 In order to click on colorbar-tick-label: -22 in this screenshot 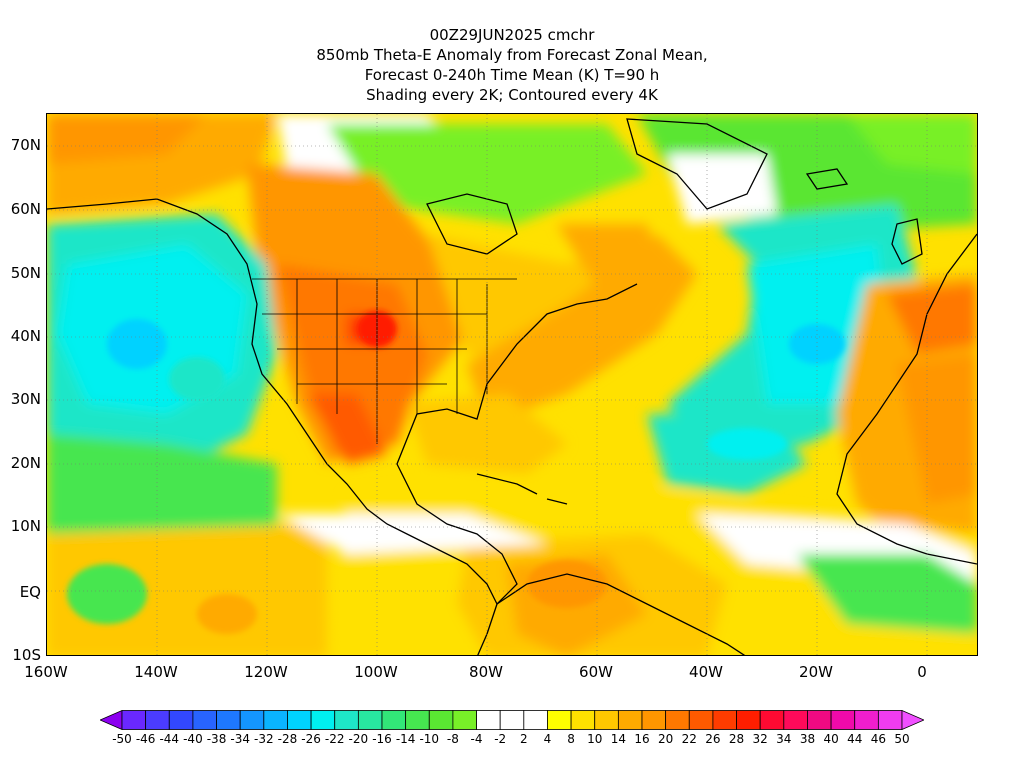, I will do `click(334, 739)`.